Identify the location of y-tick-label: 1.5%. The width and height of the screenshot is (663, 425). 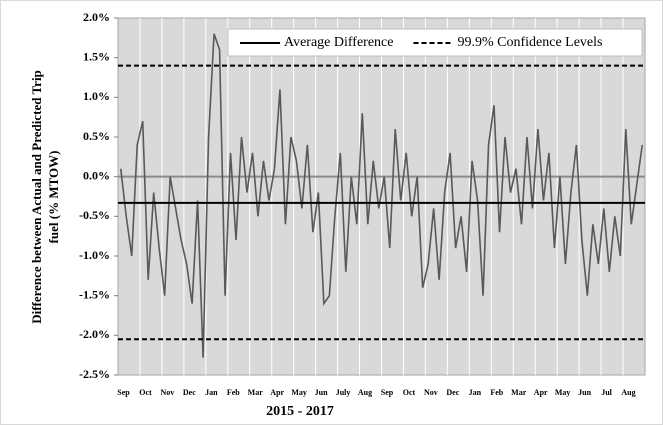
(96, 56).